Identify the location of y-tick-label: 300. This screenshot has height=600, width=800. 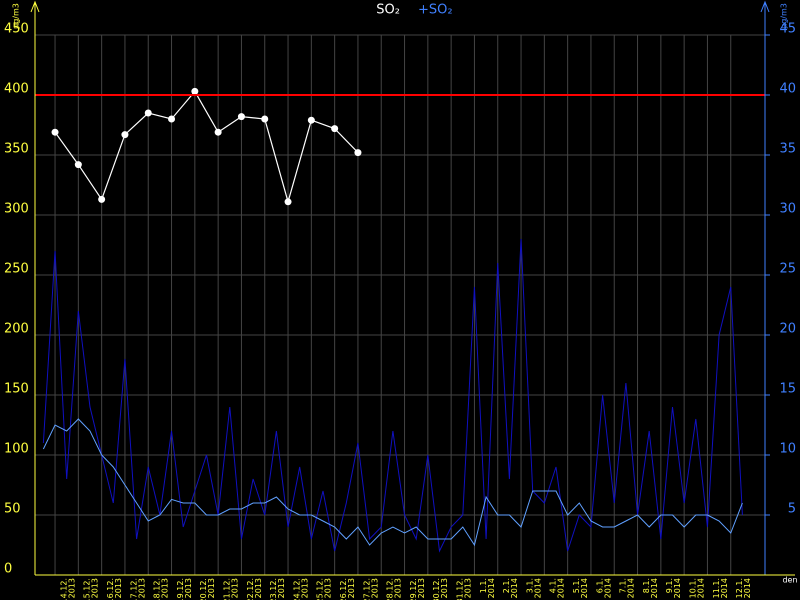
(16, 209).